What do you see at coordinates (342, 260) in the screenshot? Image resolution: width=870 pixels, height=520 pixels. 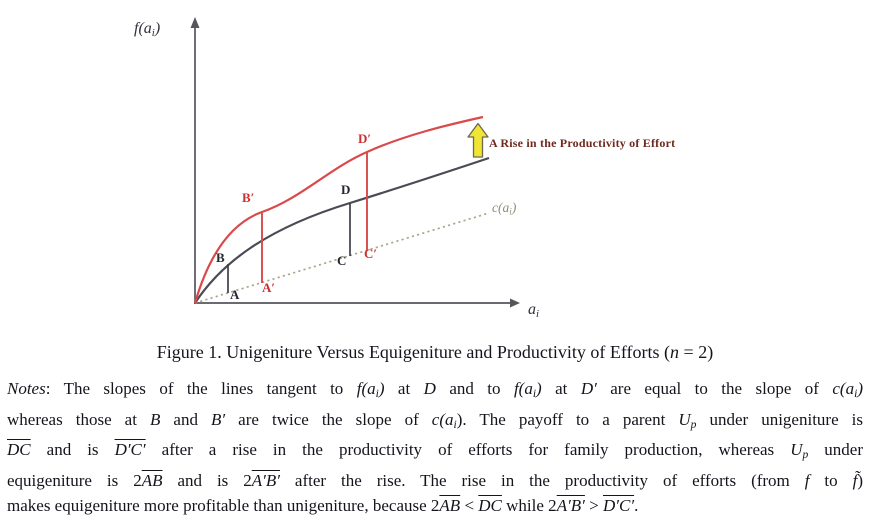 I see `point-label-c: C` at bounding box center [342, 260].